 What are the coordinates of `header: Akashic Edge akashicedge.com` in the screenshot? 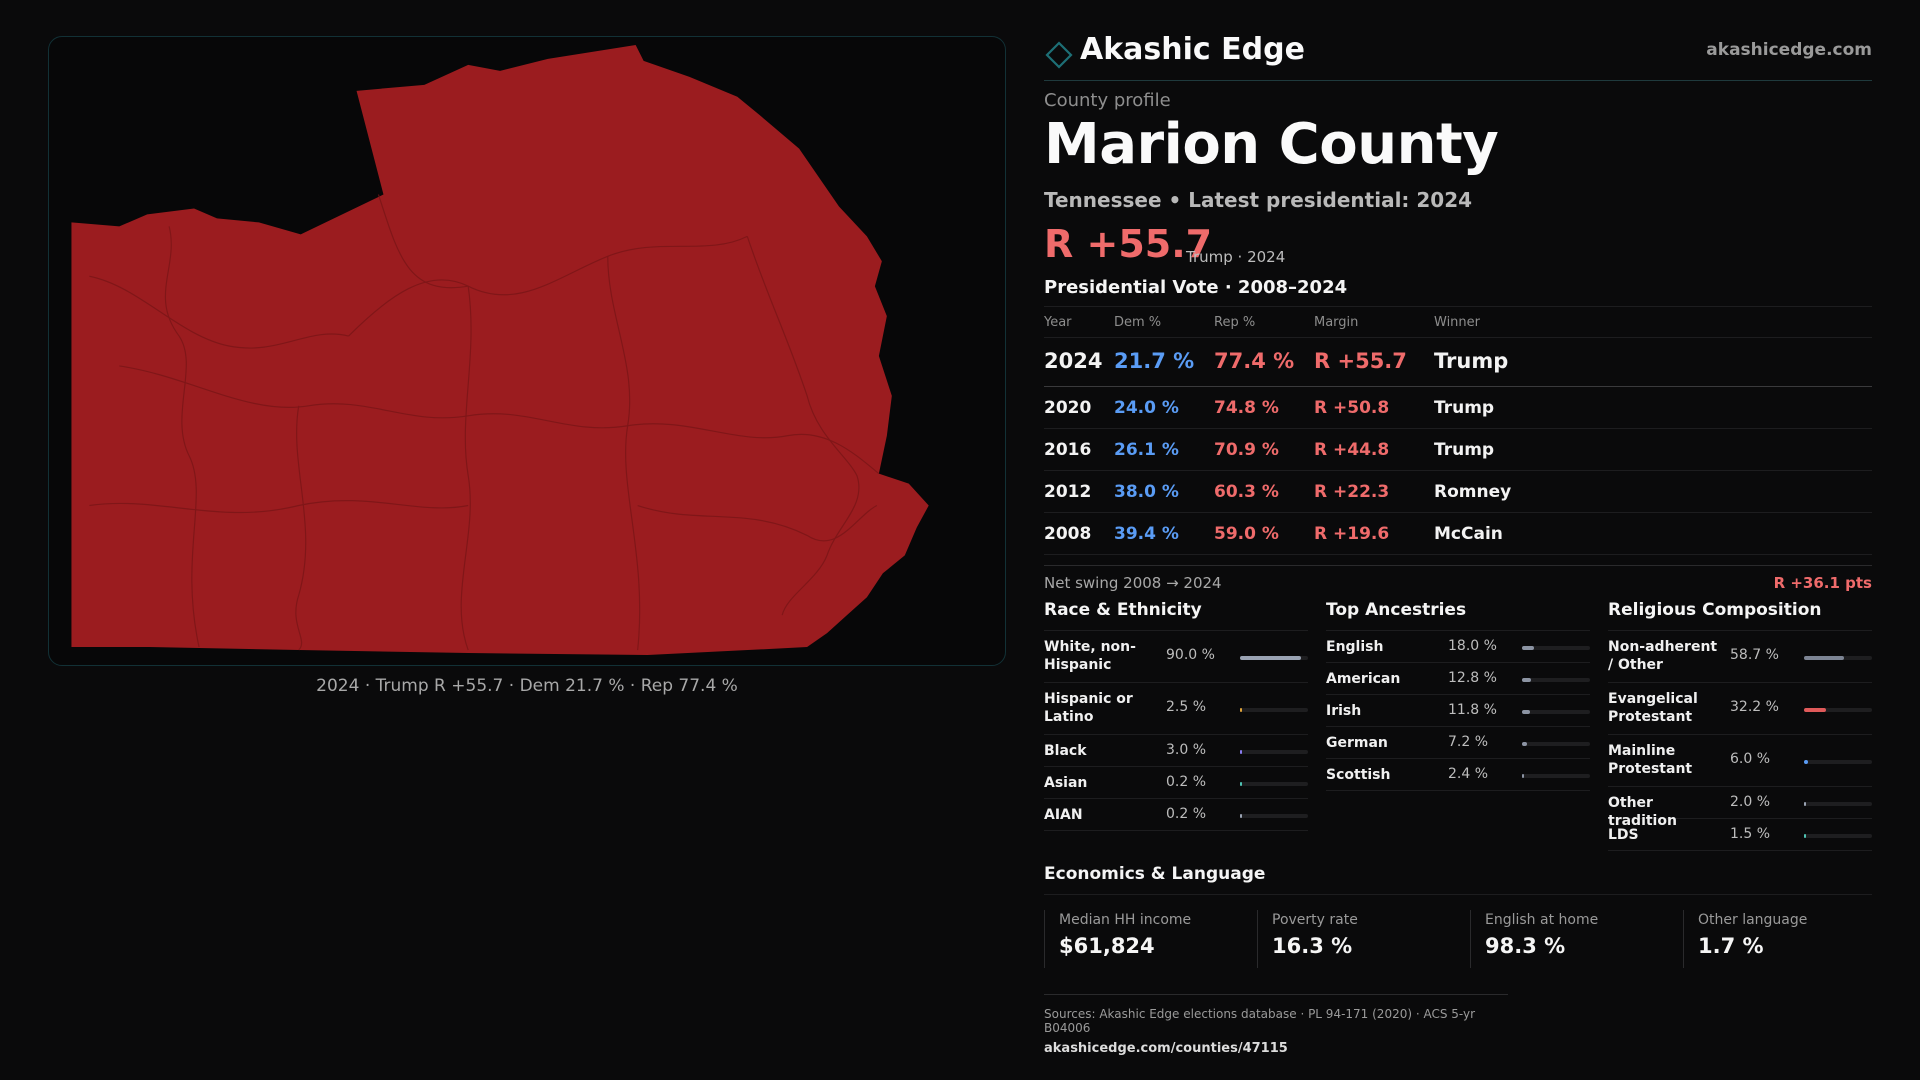 It's located at (1458, 55).